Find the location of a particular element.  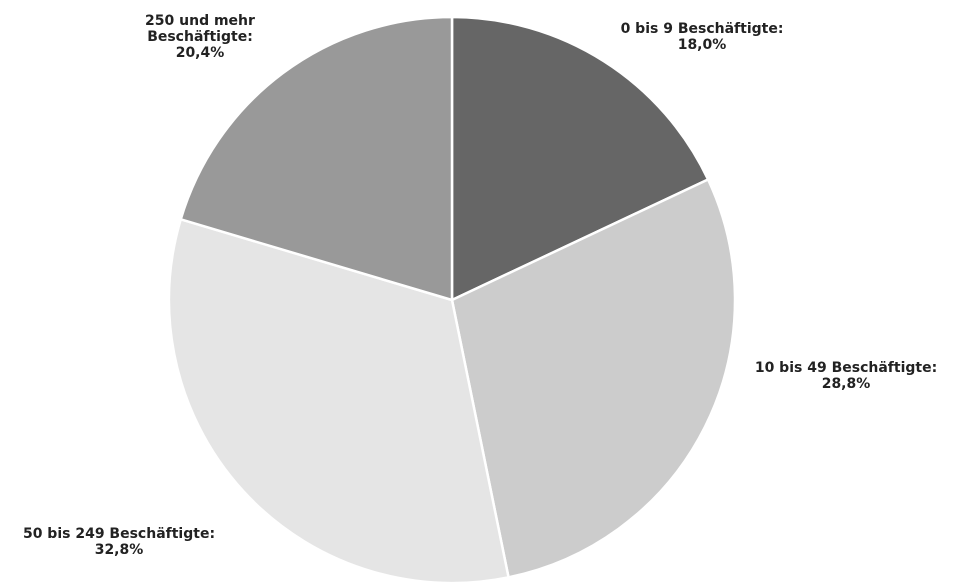

slice-label-line: 28,8% is located at coordinates (846, 384).